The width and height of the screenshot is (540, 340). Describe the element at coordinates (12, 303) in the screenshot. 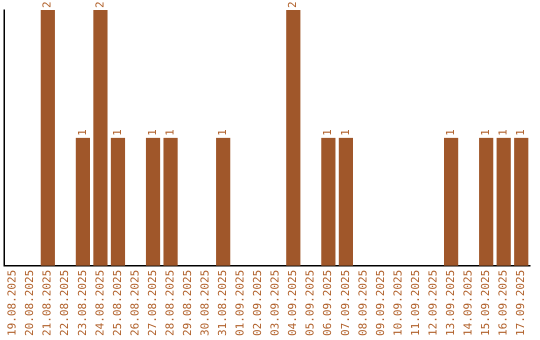

I see `x-tick-label: 19.08.2025` at that location.